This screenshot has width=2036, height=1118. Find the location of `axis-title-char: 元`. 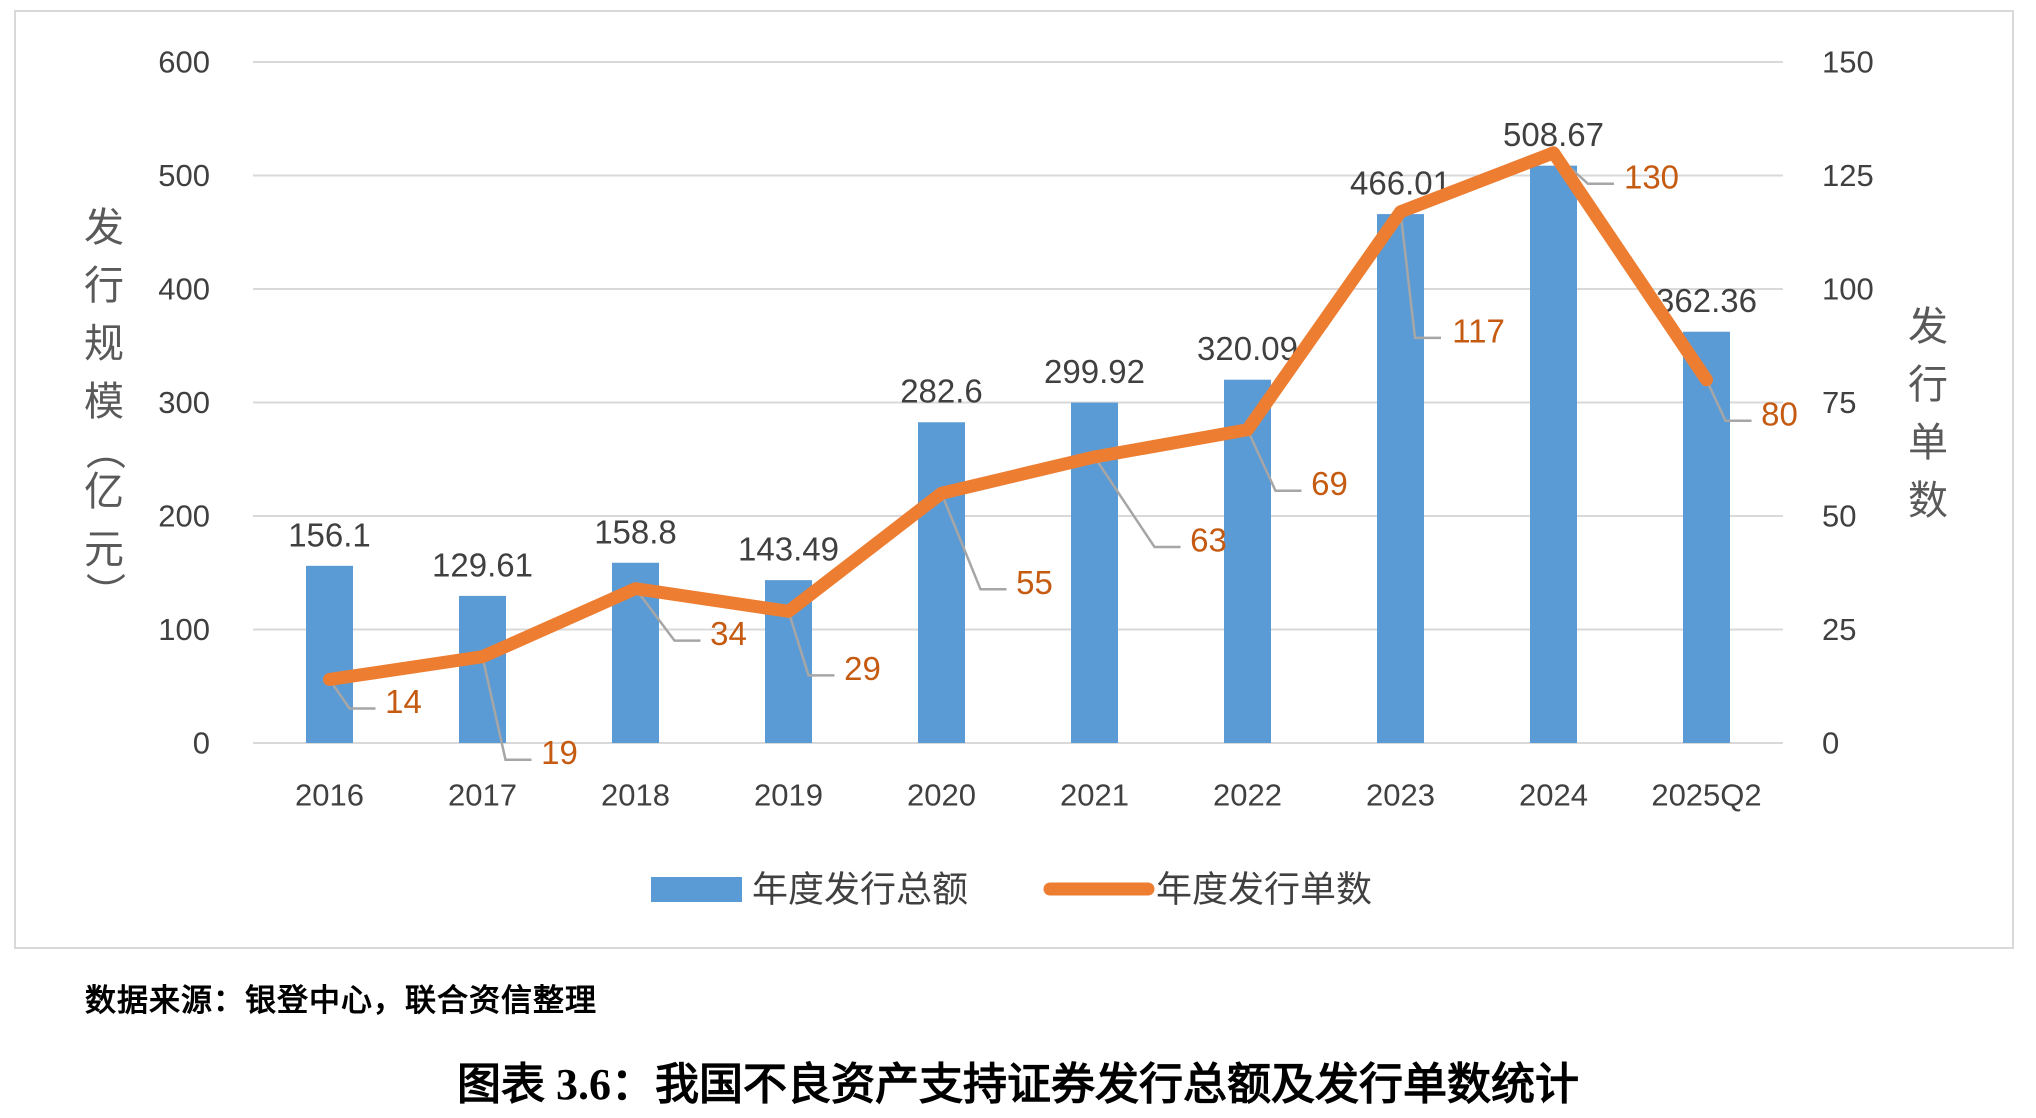

axis-title-char: 元 is located at coordinates (104, 550).